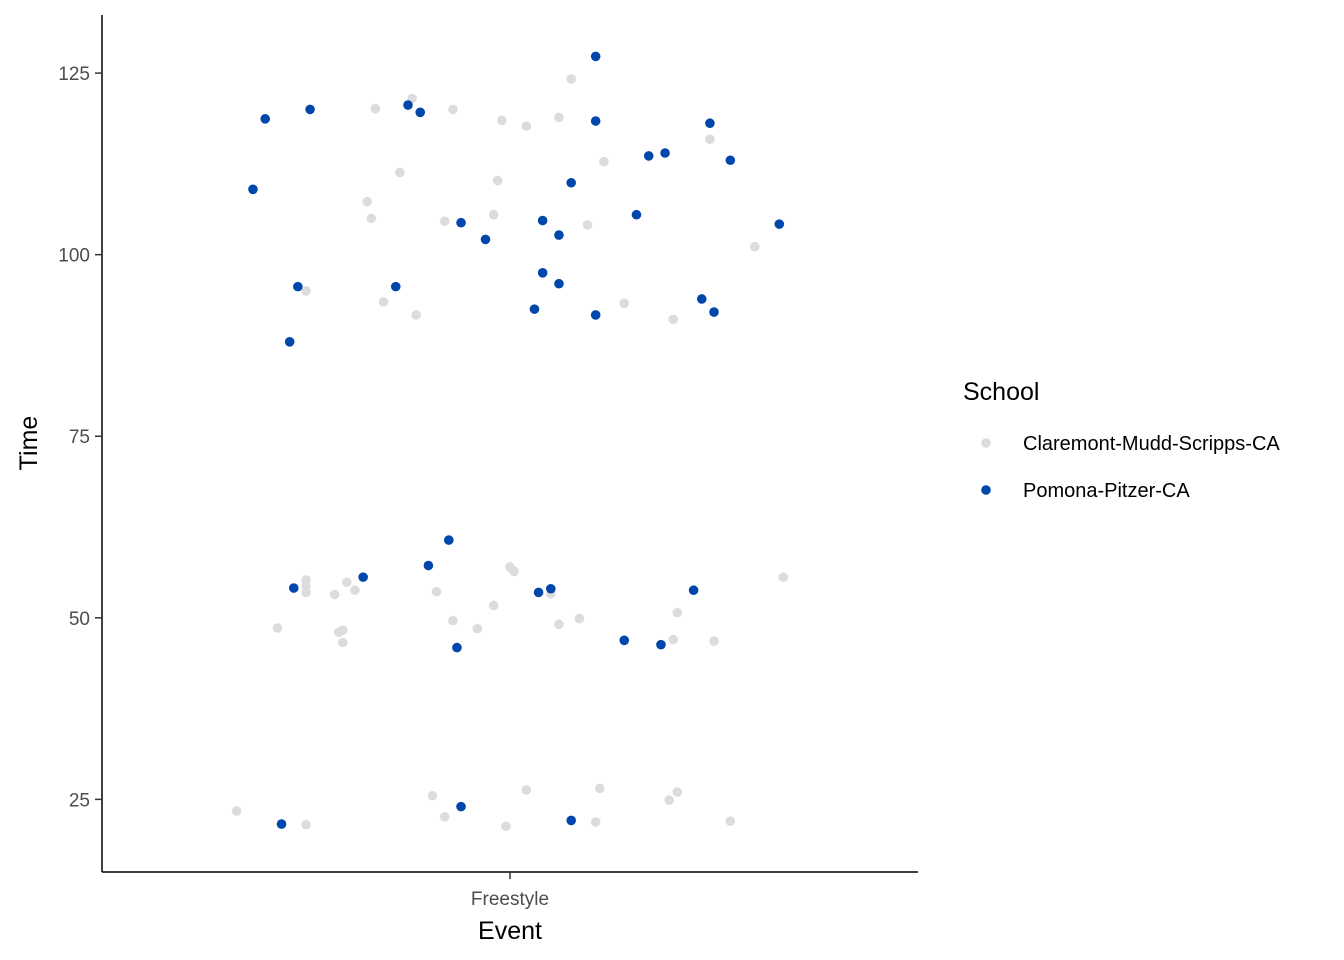  What do you see at coordinates (74, 74) in the screenshot?
I see `y-tick-label: 125` at bounding box center [74, 74].